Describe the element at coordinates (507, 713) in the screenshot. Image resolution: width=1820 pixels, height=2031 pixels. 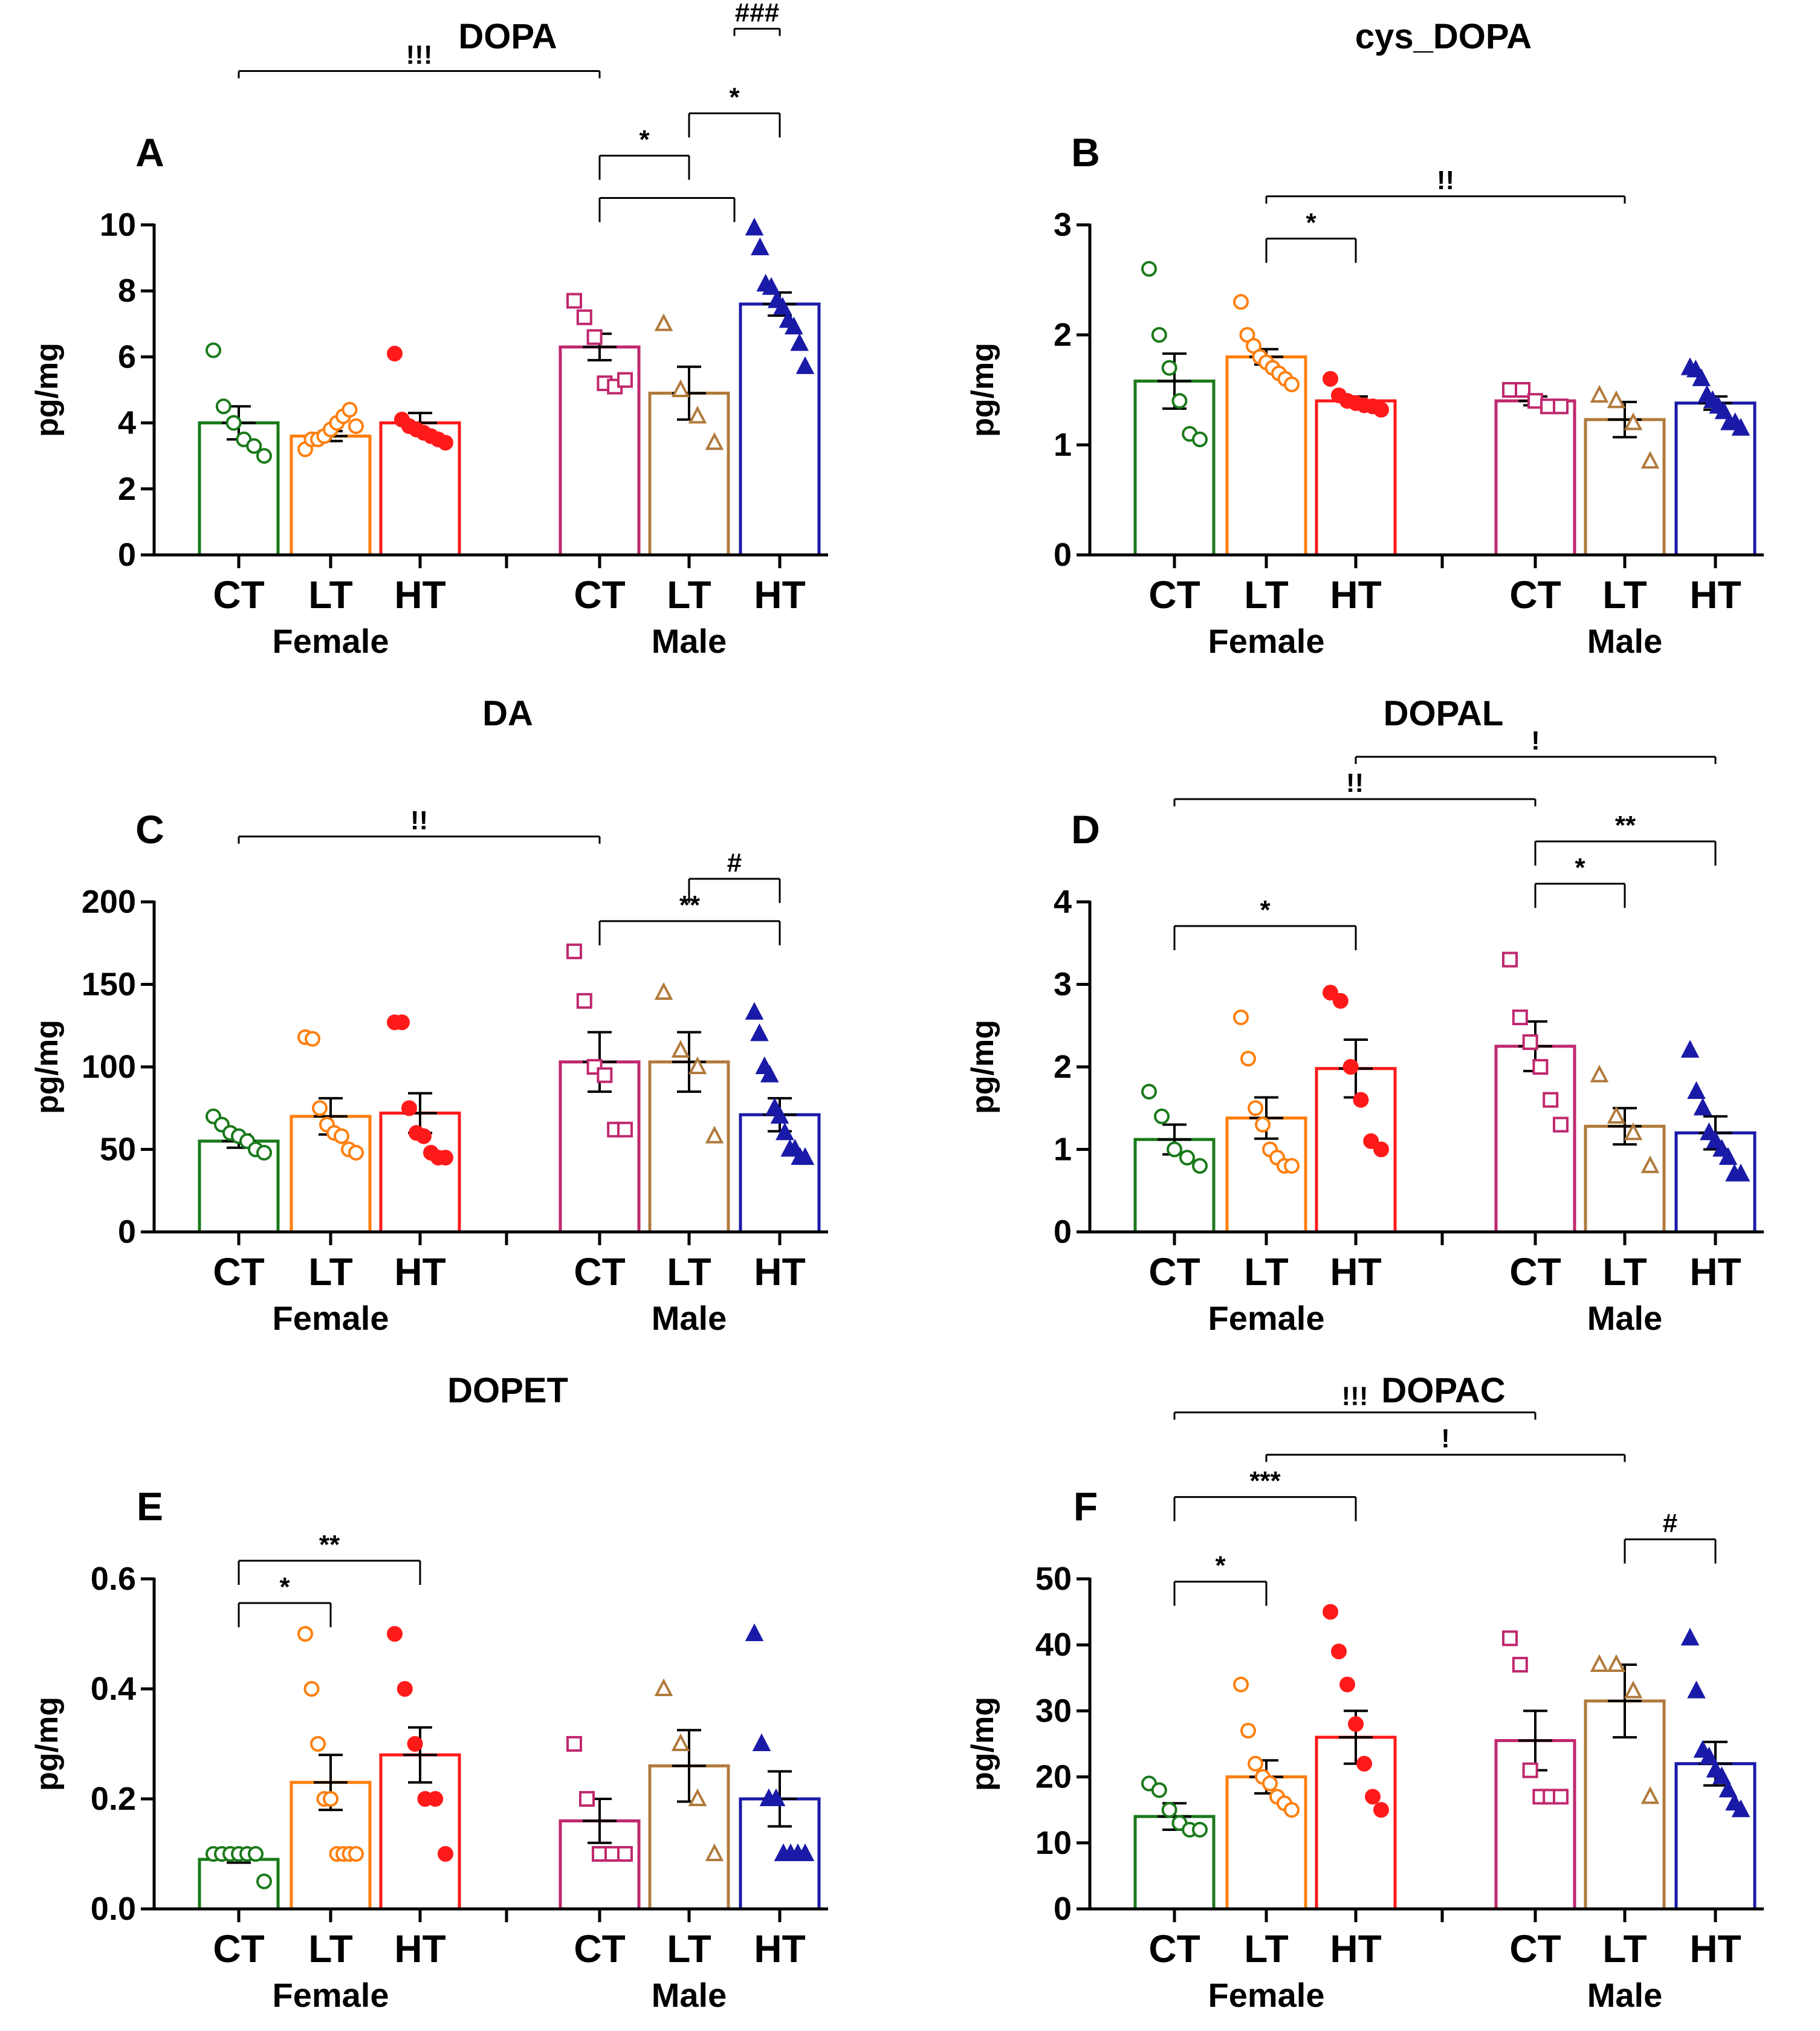
I see `panel-title: DA` at that location.